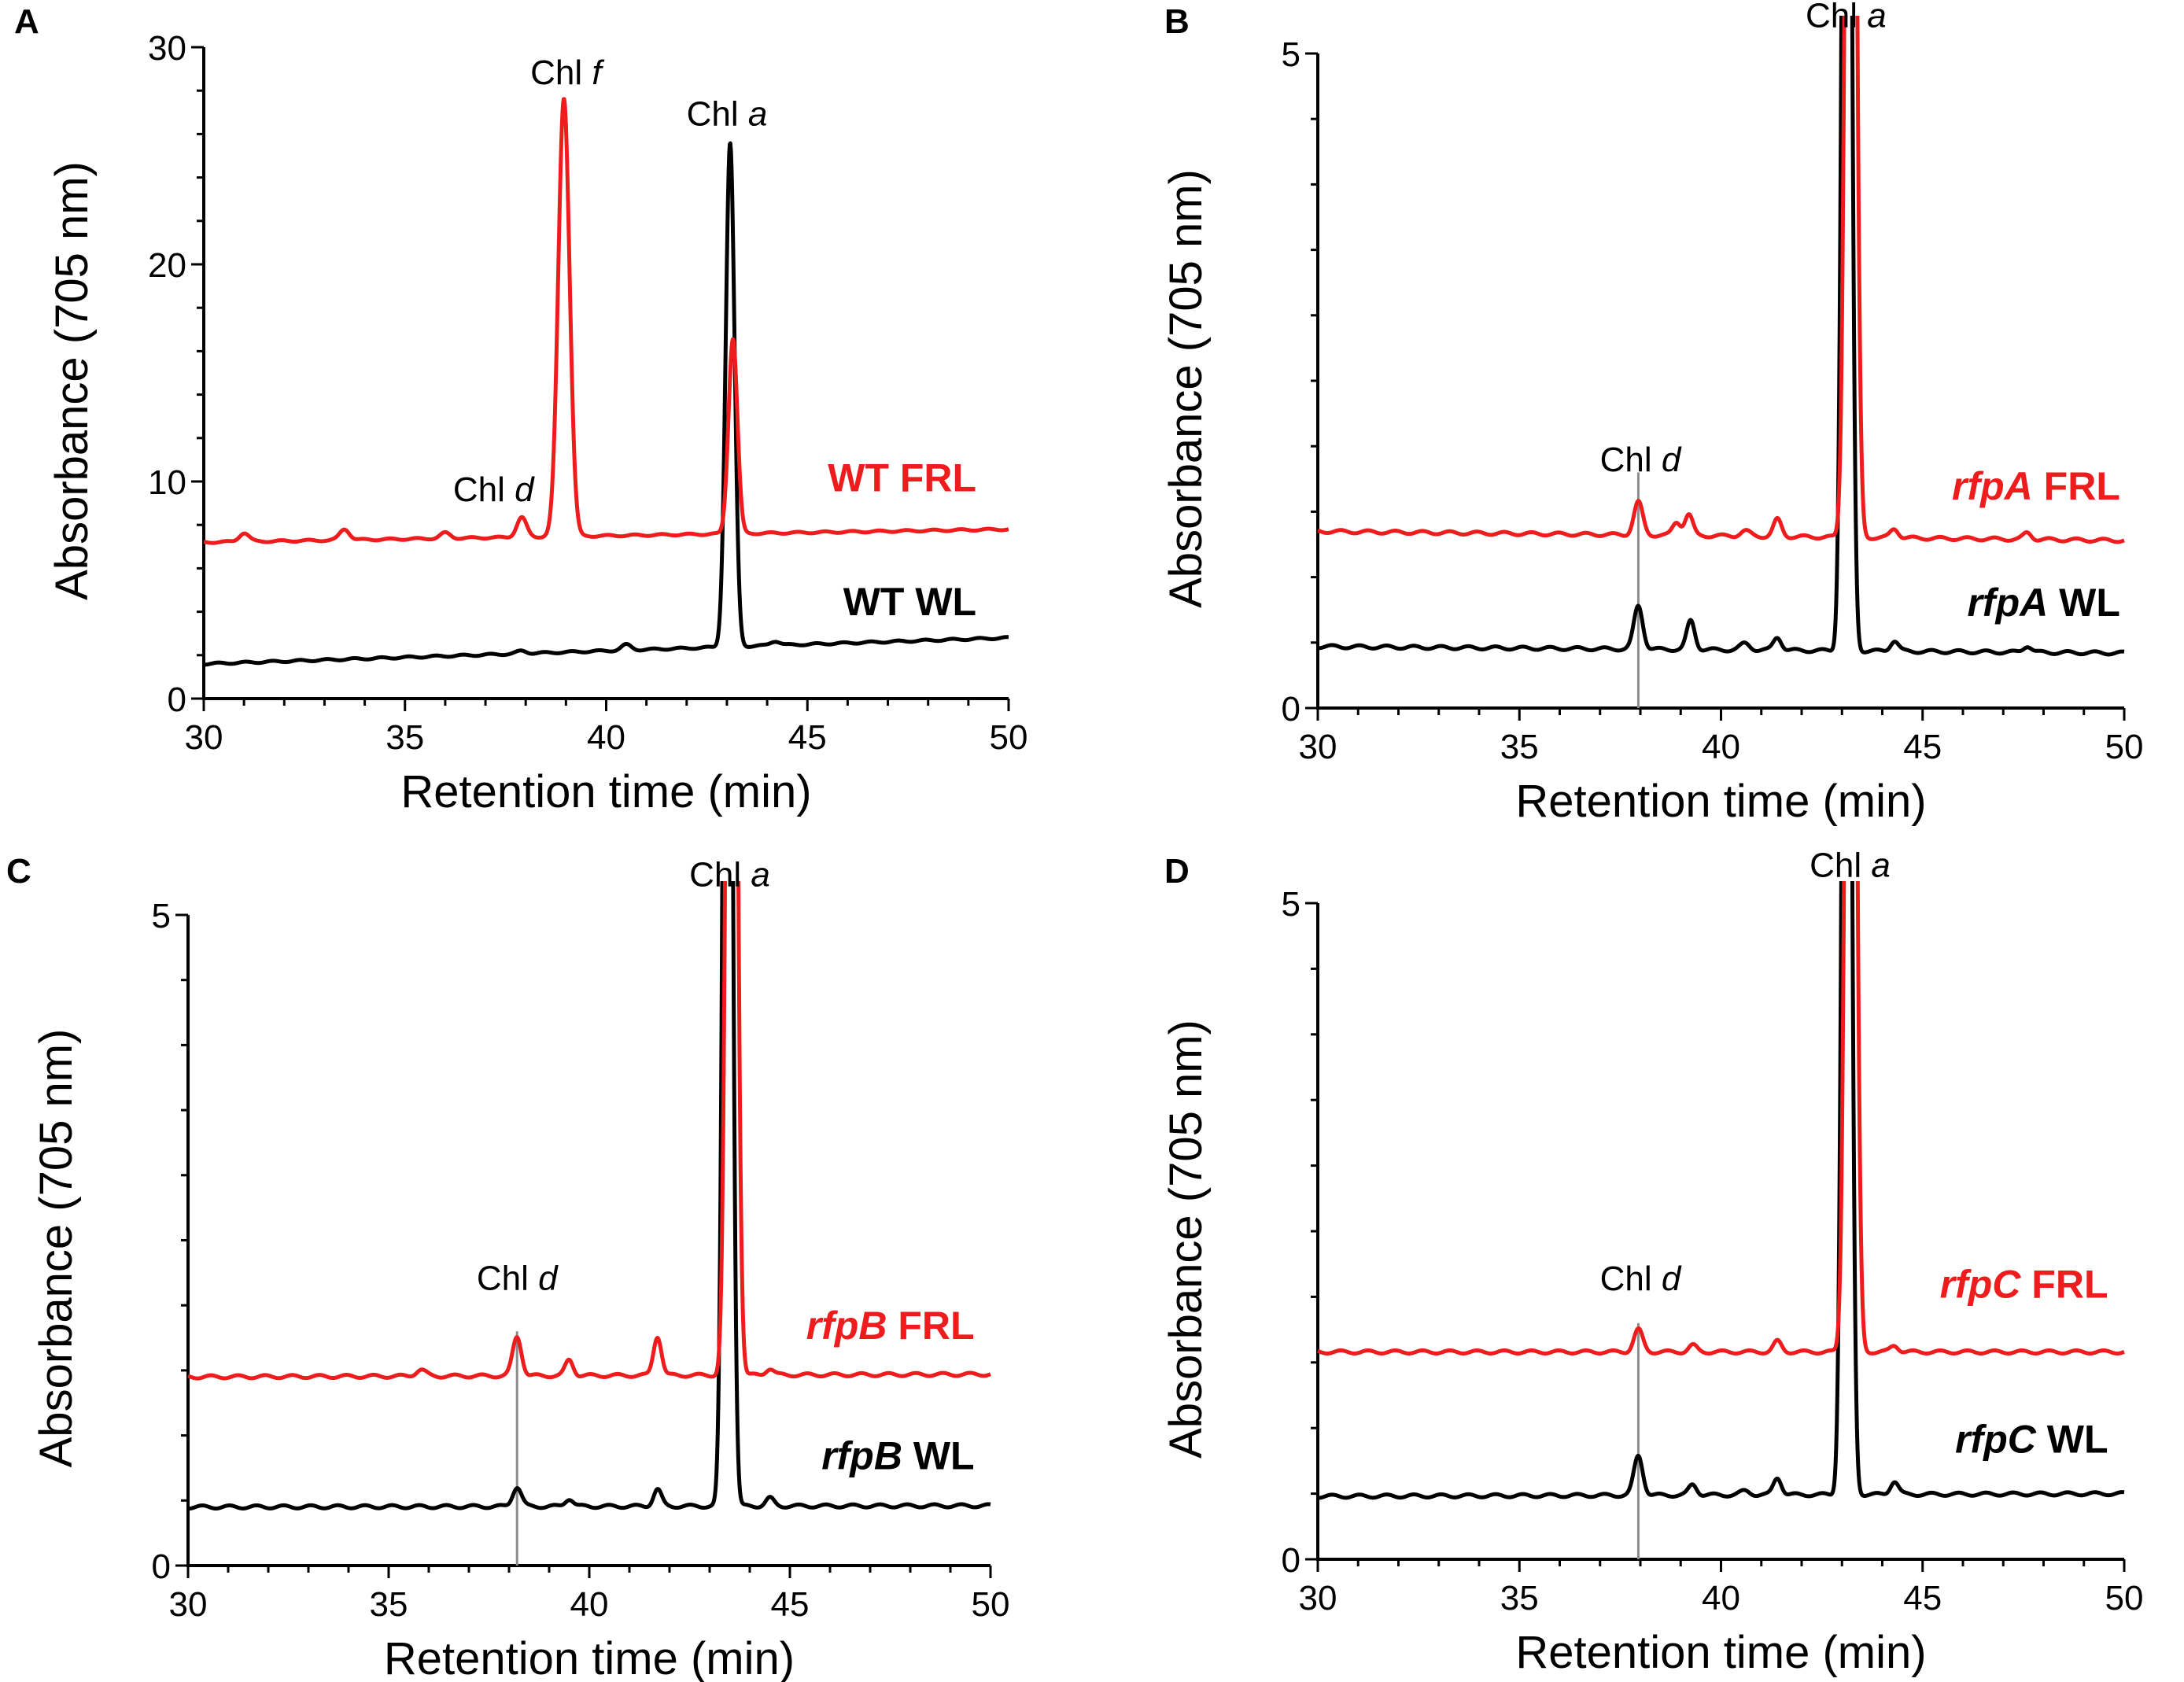  I want to click on wl-series-label: WT WL, so click(909, 602).